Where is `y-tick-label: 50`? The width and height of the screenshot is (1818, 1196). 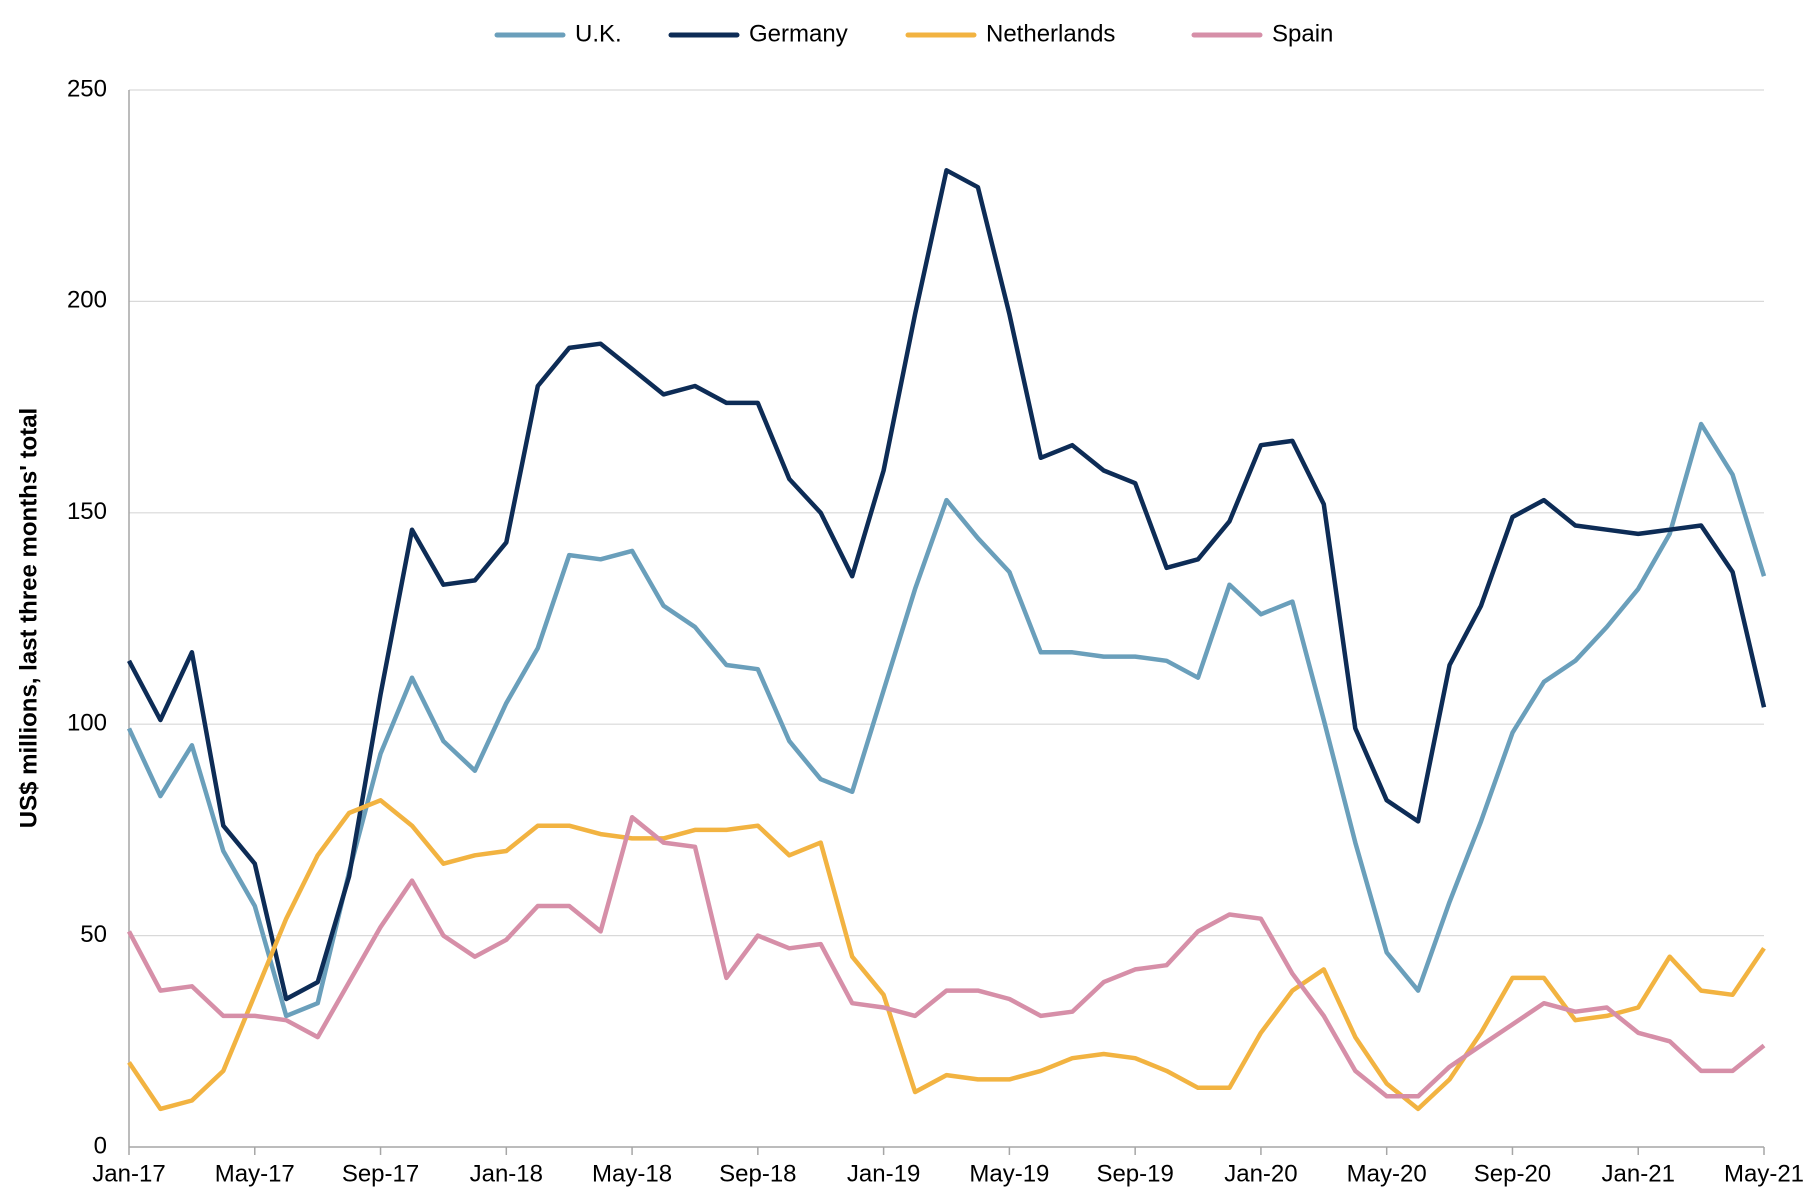 y-tick-label: 50 is located at coordinates (93, 934).